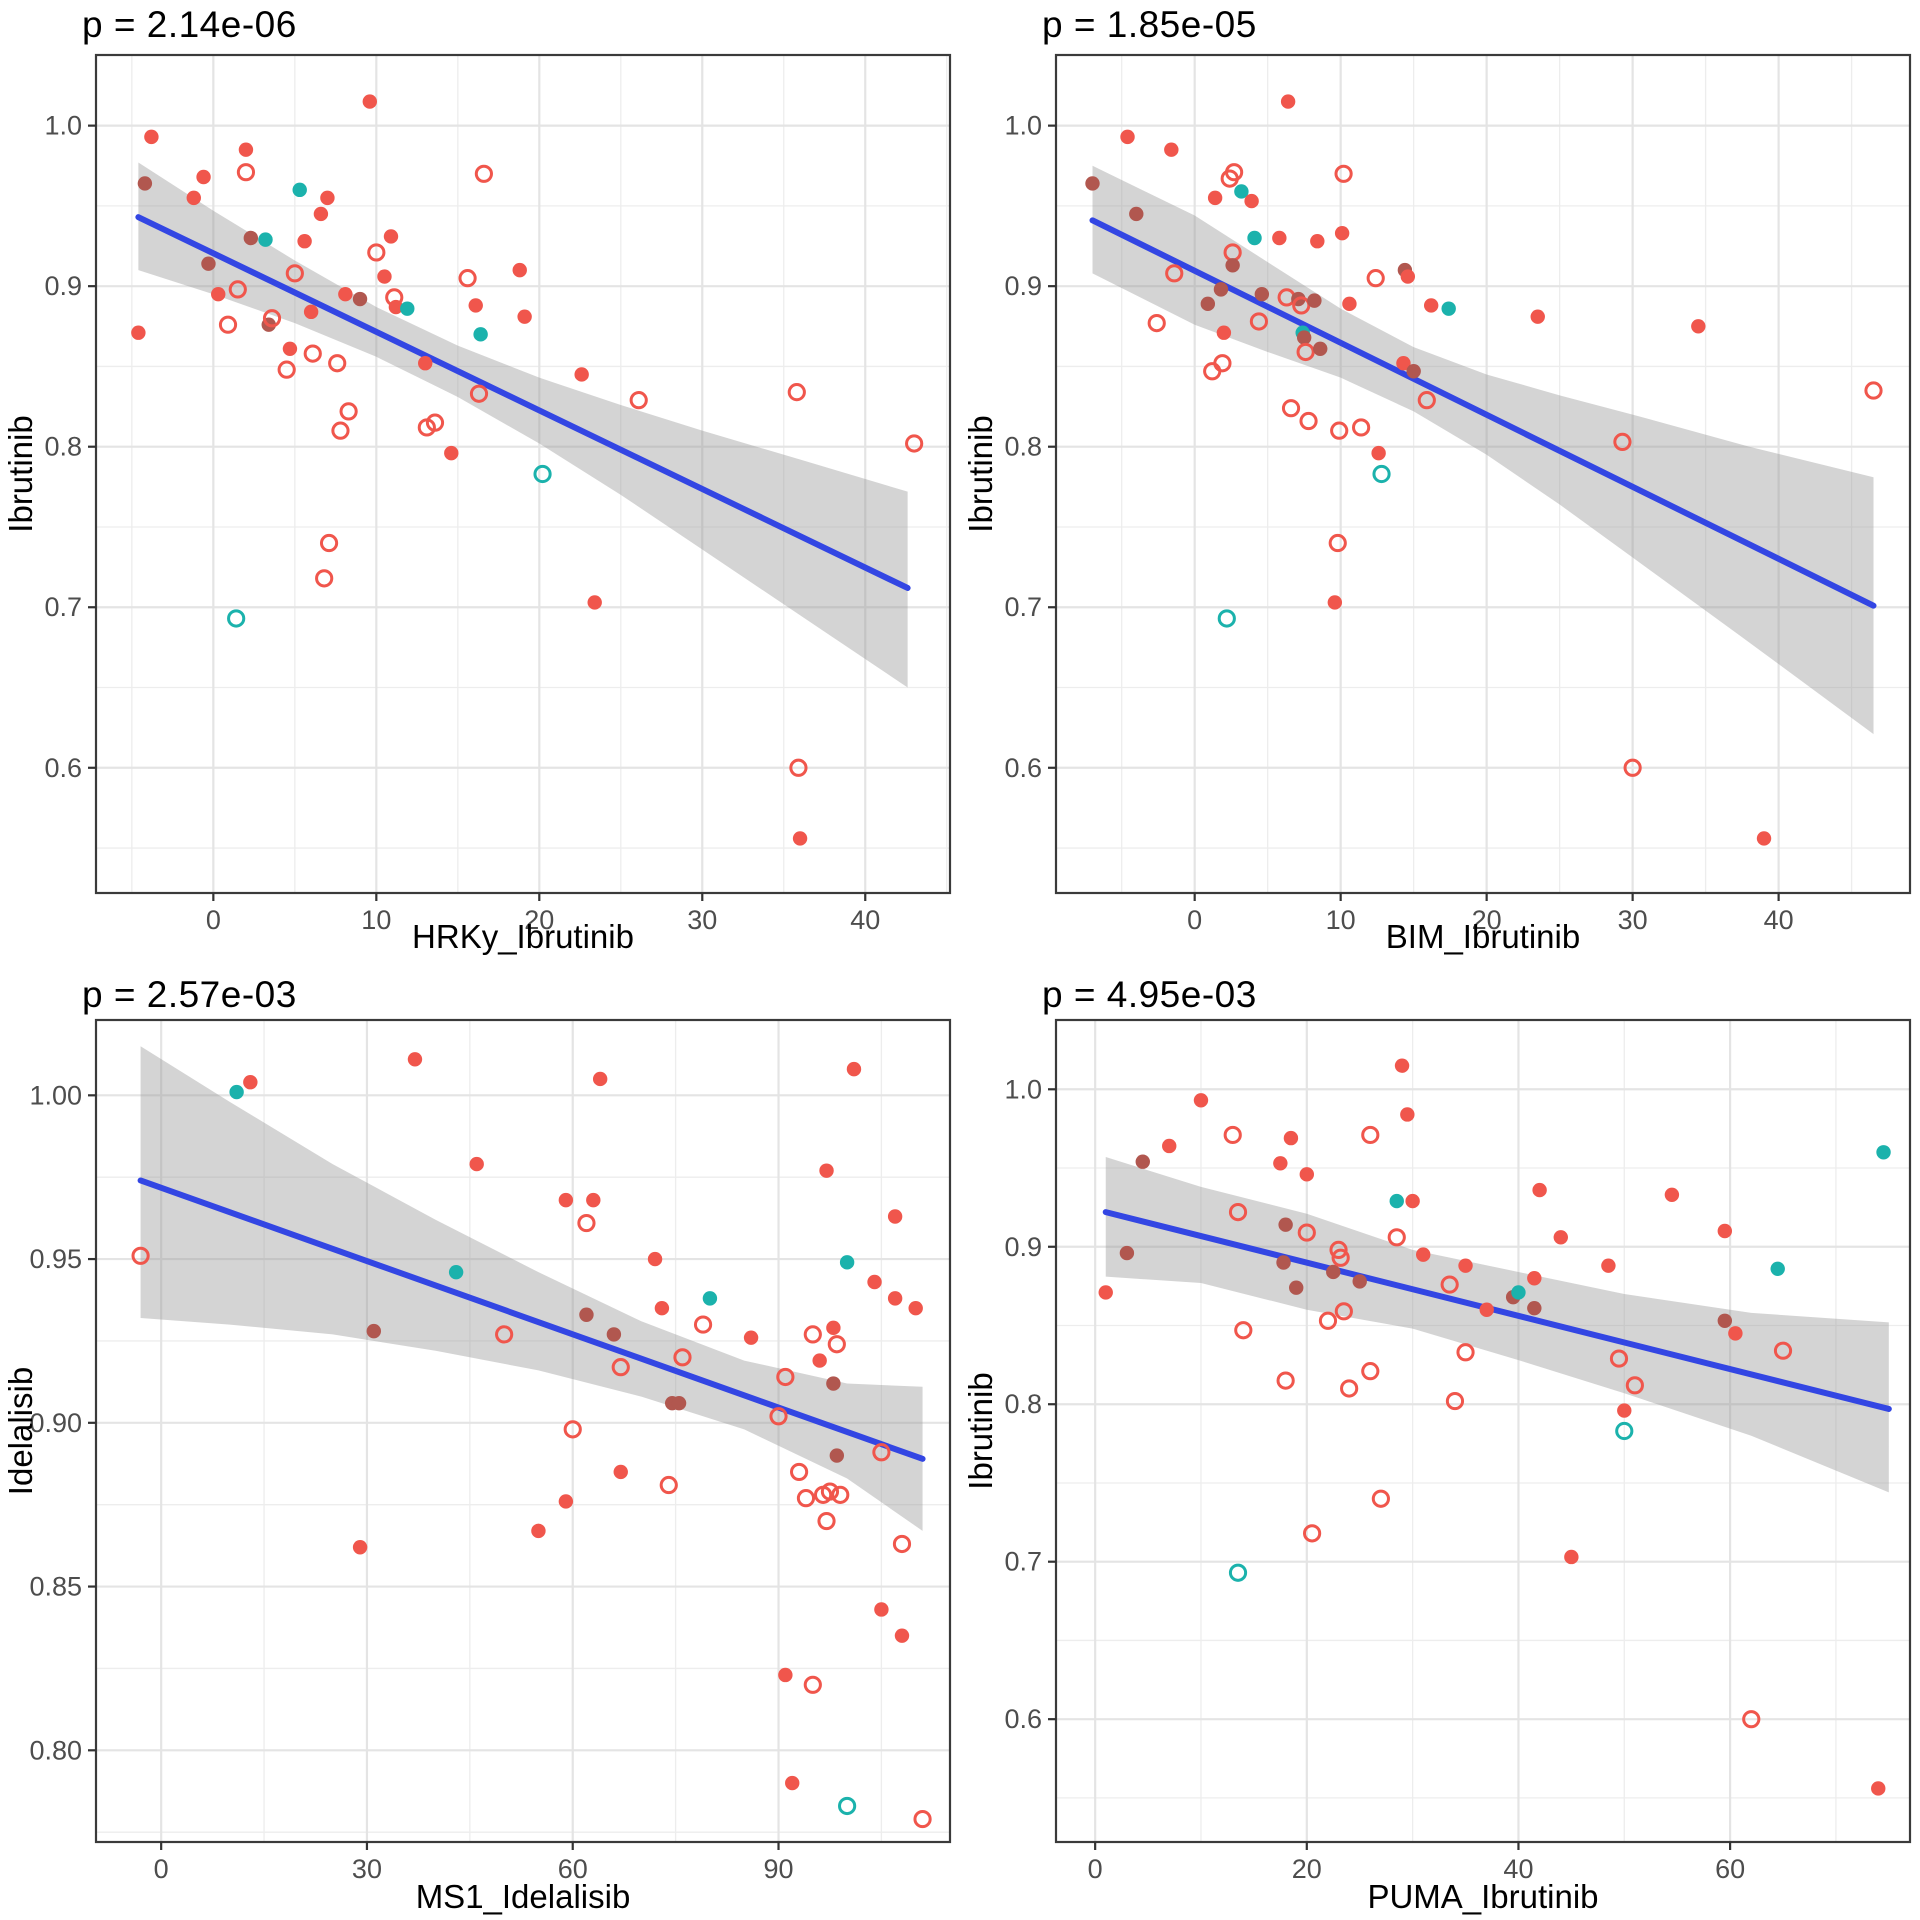 The height and width of the screenshot is (1920, 1920). I want to click on x-axis-ticks: 0 10 20 30 40, so click(1490, 914).